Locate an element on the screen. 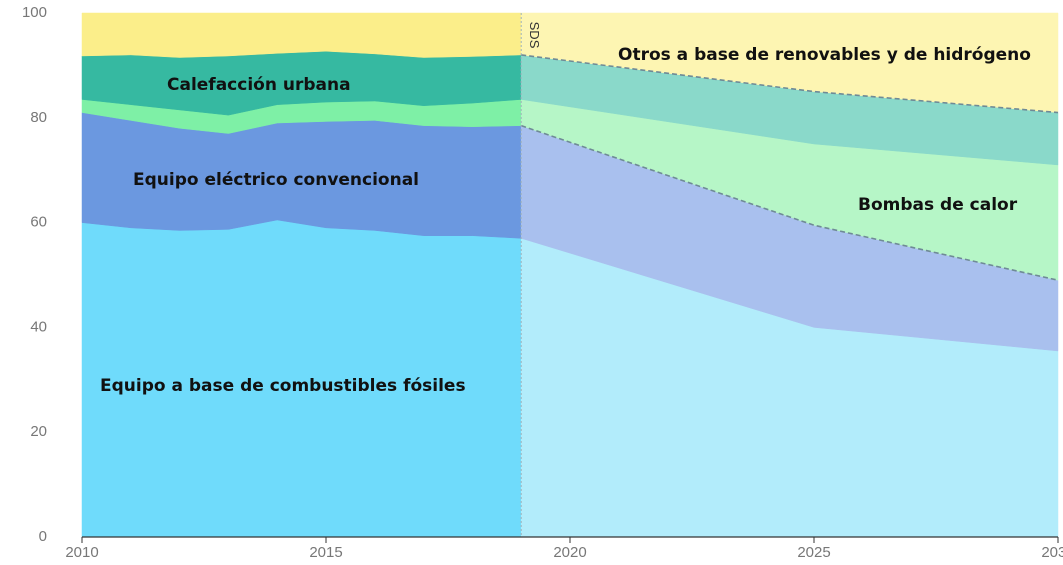  x-tick-label: 2020 is located at coordinates (569, 552).